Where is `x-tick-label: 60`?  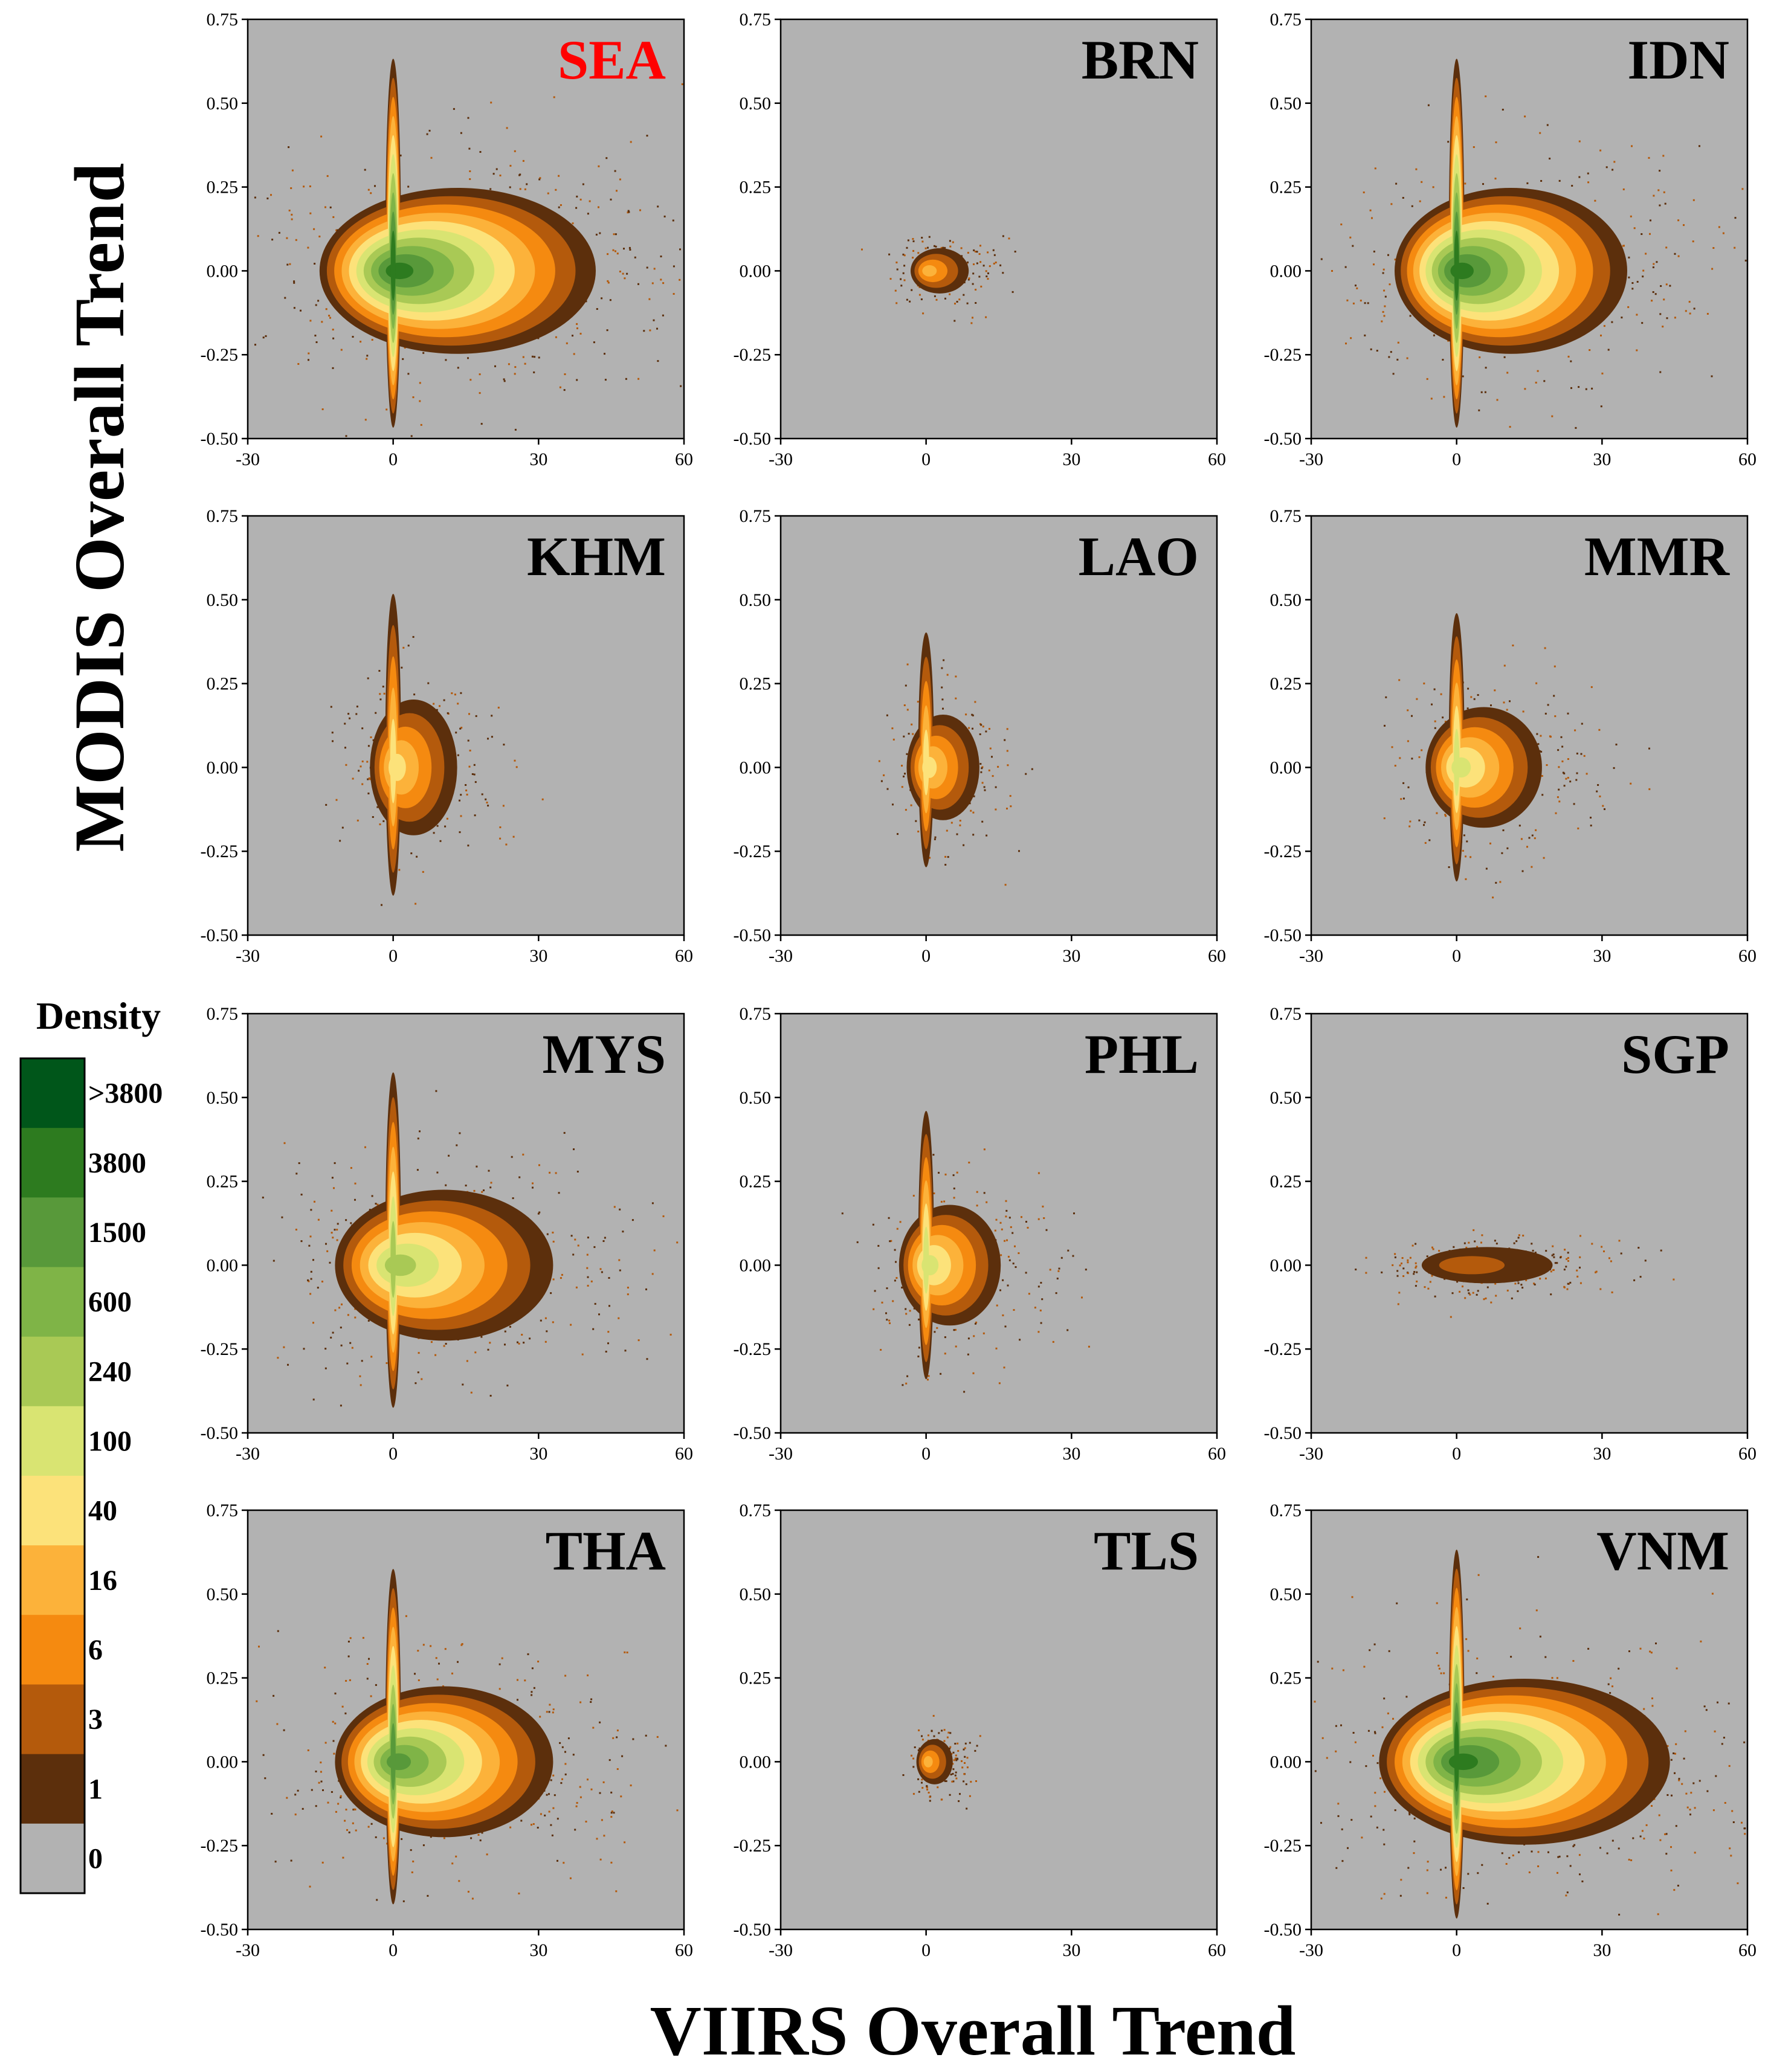
x-tick-label: 60 is located at coordinates (1747, 956).